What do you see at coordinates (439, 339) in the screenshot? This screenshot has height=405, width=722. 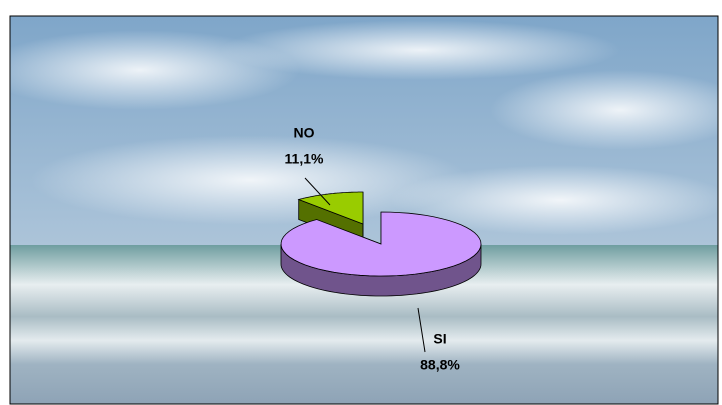 I see `category-label: SI` at bounding box center [439, 339].